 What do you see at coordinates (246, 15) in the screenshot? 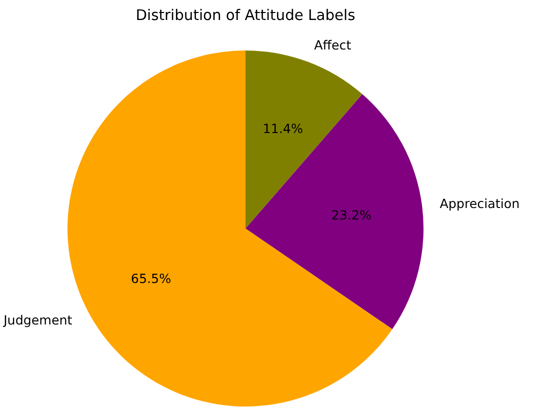
I see `chart-title: Distribution of Attitude Labels` at bounding box center [246, 15].